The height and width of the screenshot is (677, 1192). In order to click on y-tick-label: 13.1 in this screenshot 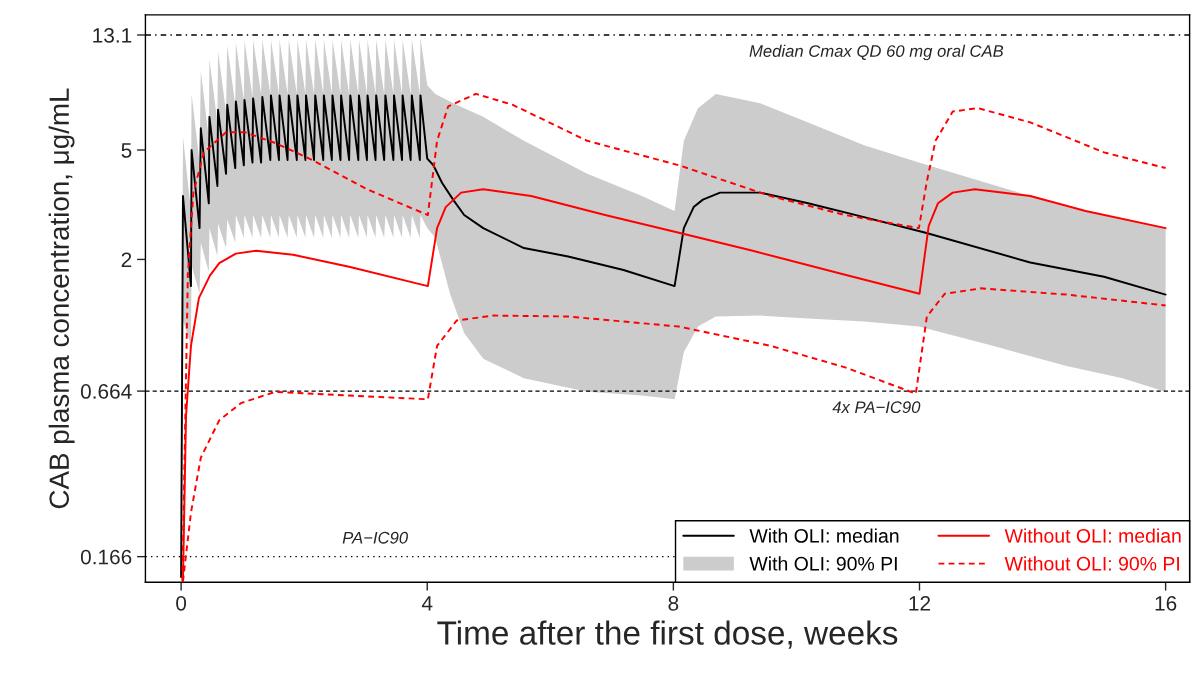, I will do `click(112, 35)`.